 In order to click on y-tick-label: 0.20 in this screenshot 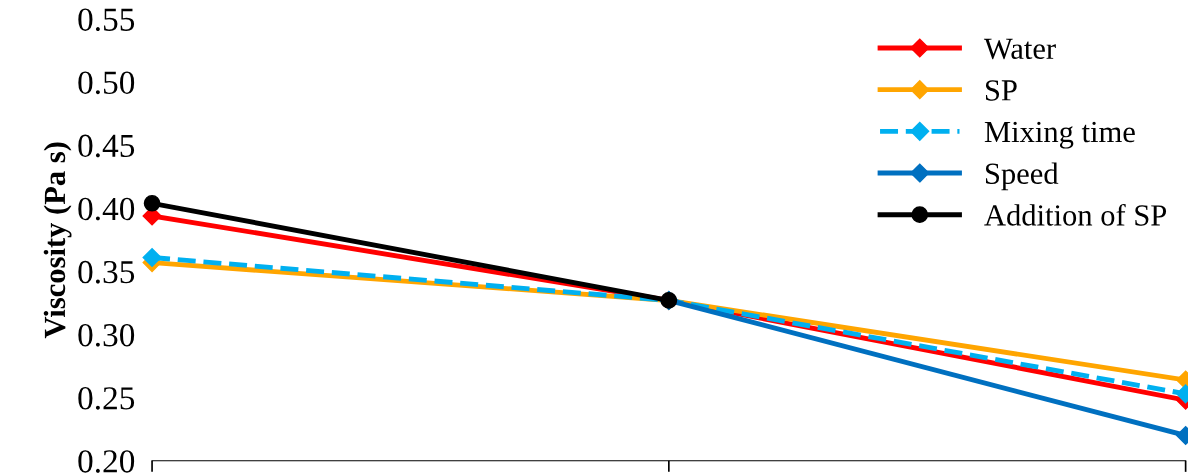, I will do `click(106, 461)`.